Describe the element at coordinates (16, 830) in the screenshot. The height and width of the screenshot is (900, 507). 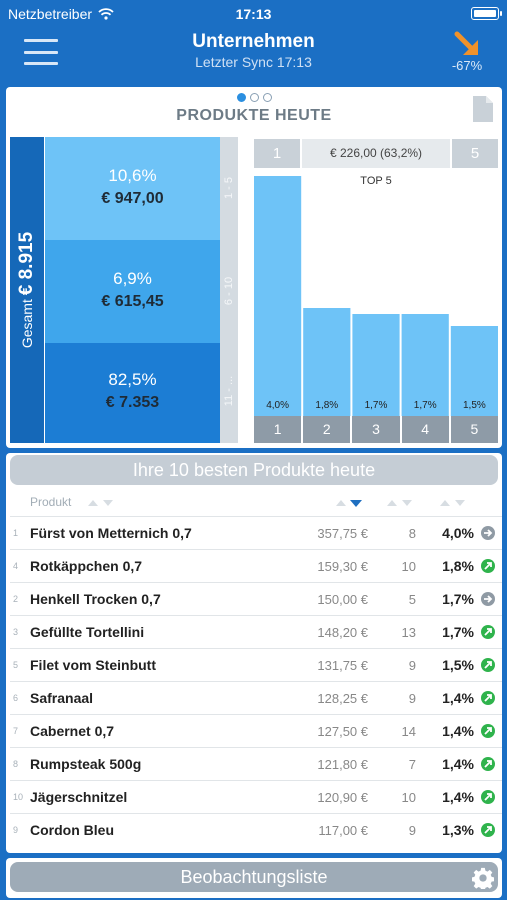
I see `row-rank: 9` at that location.